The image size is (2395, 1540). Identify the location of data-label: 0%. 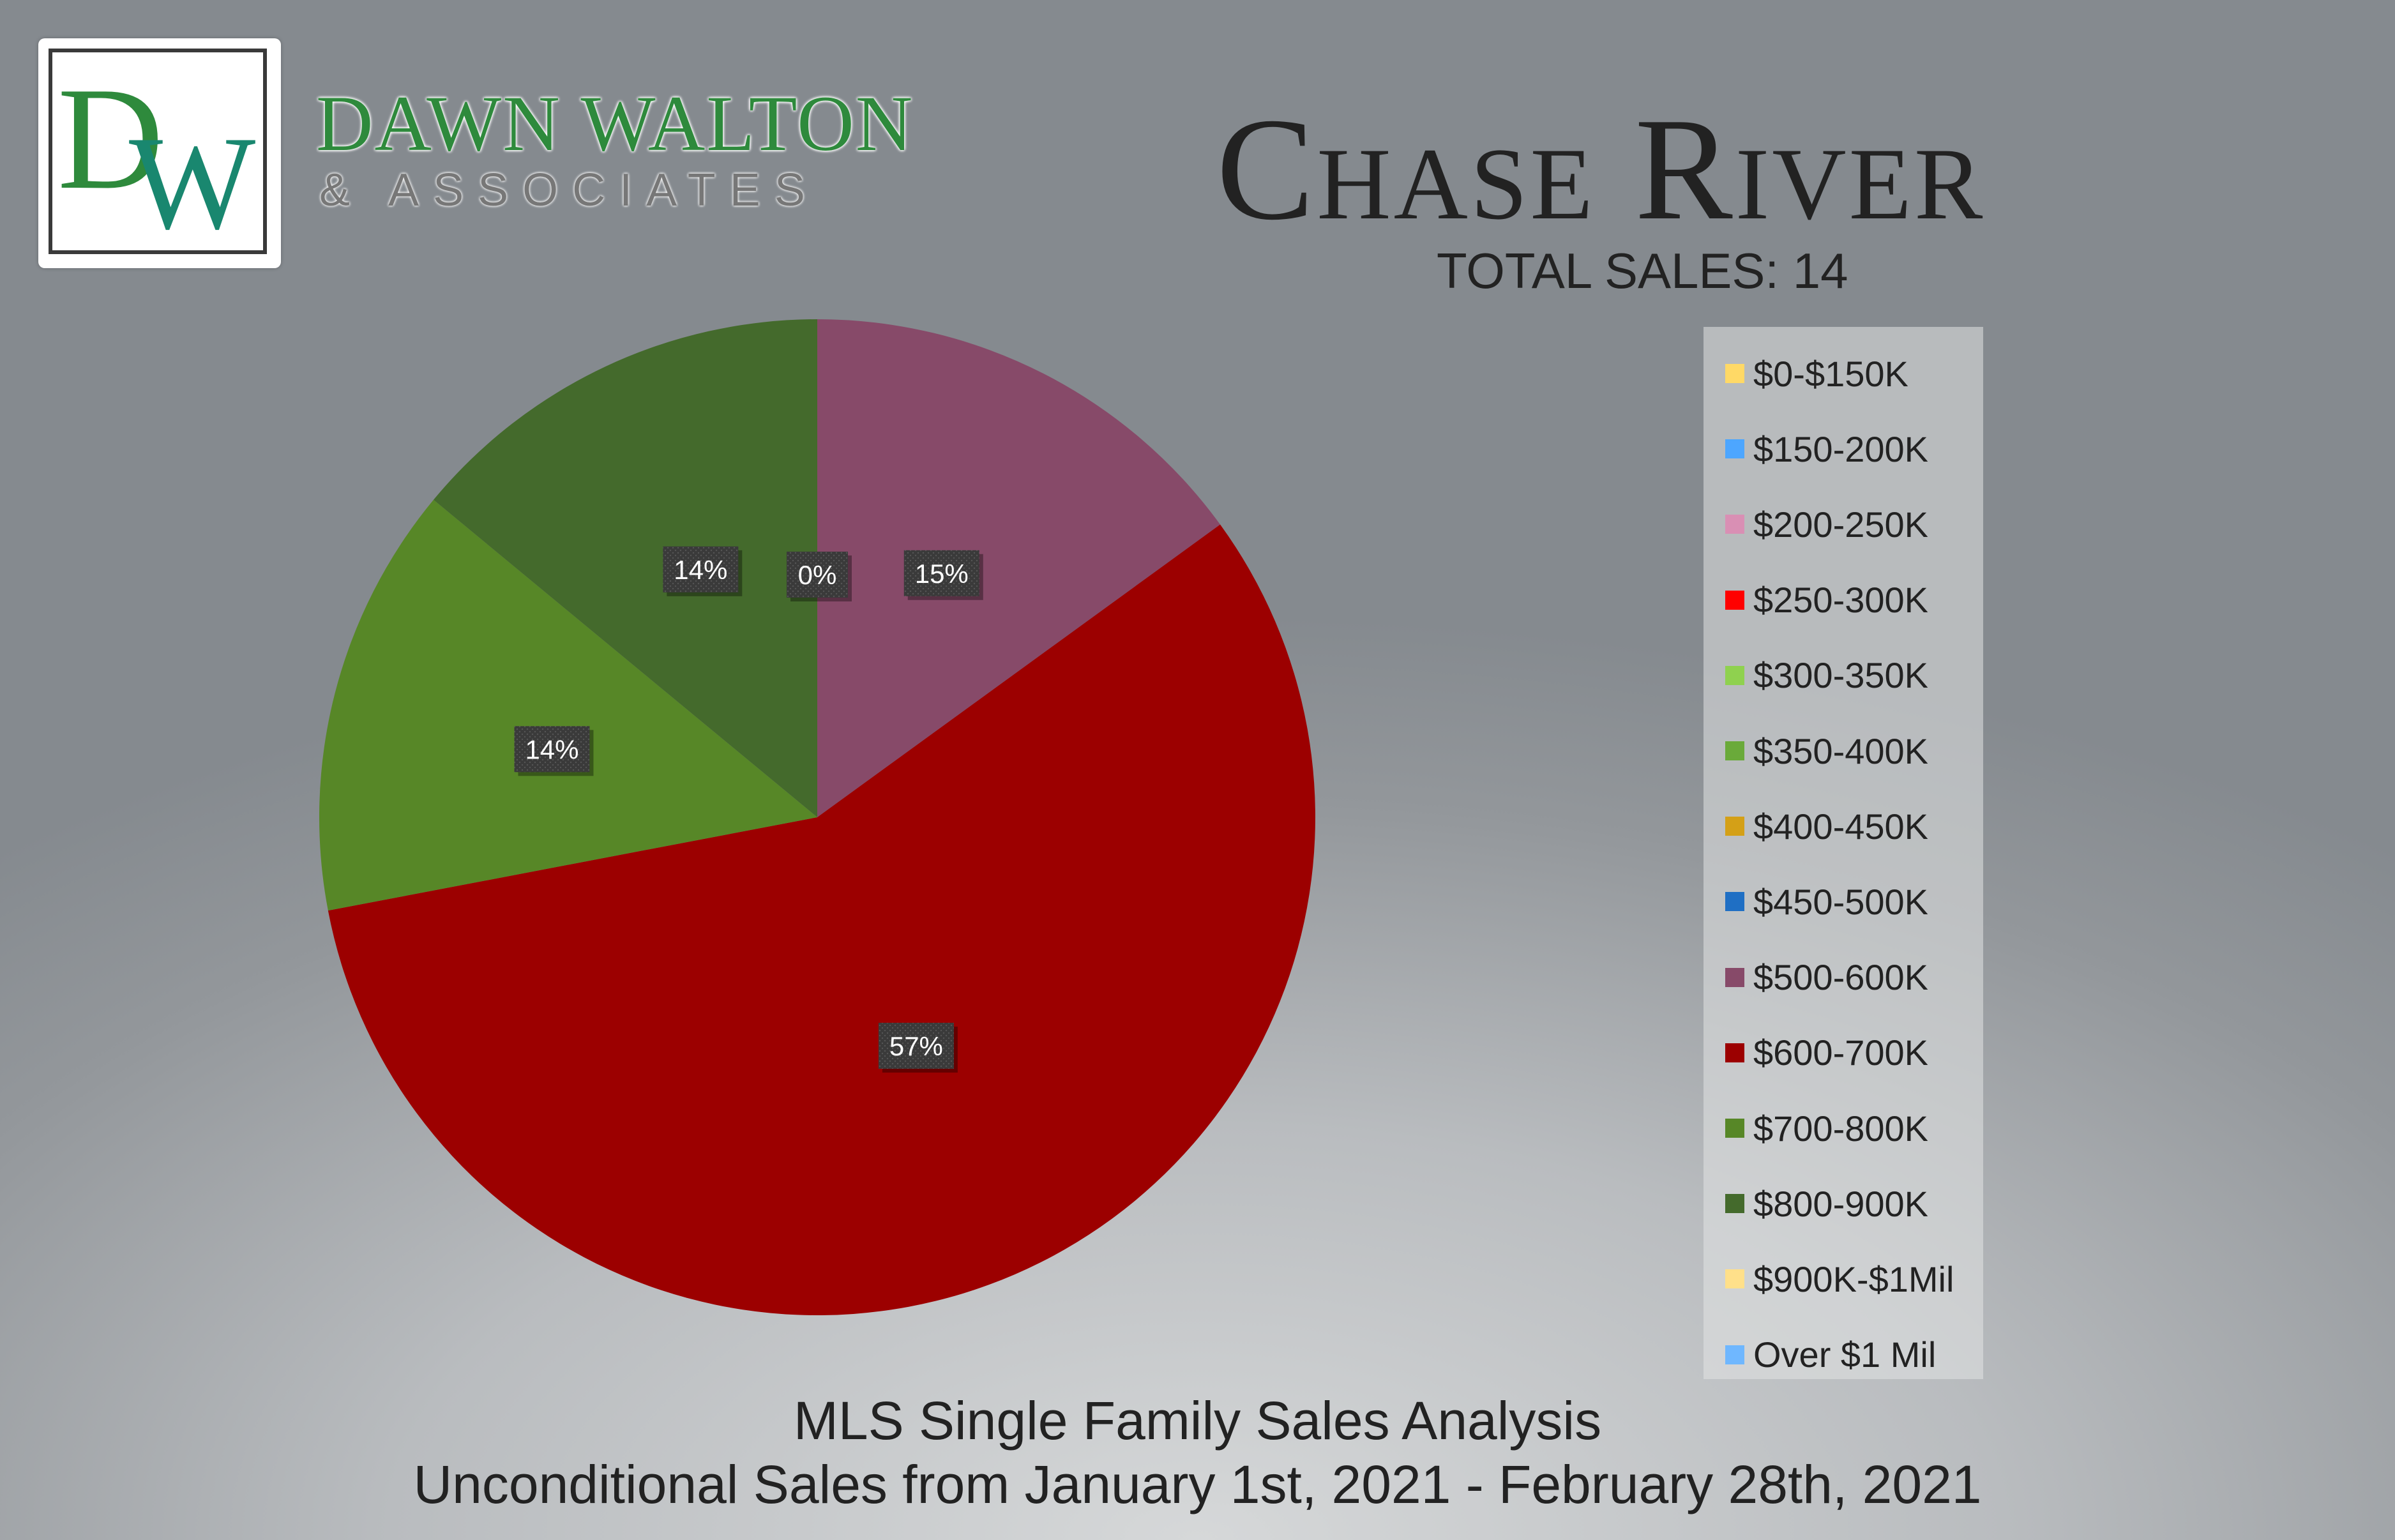
(817, 575).